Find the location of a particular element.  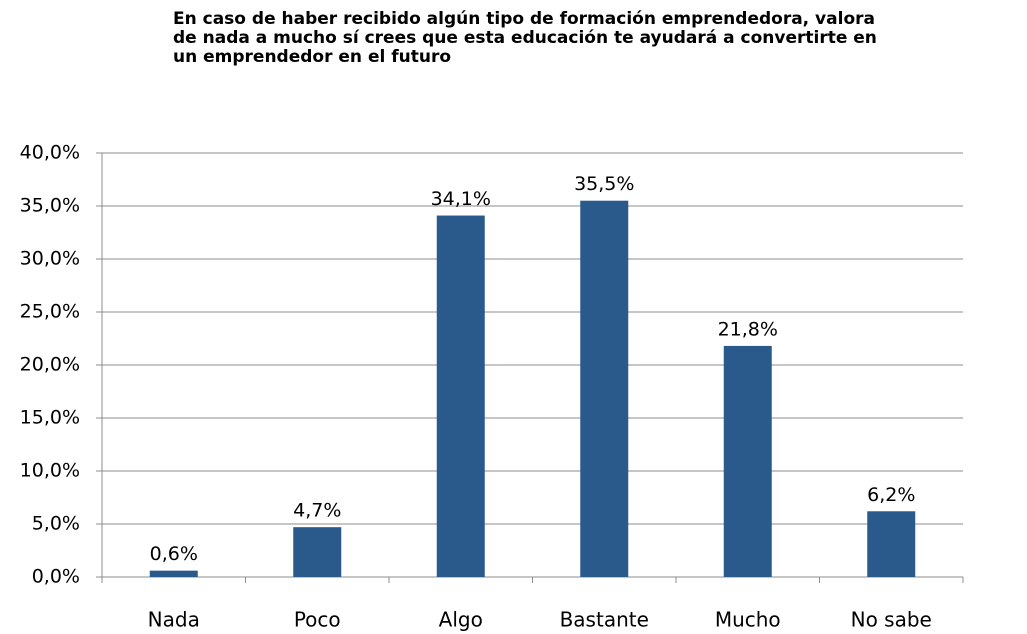

value-label: 4,7% is located at coordinates (317, 511).